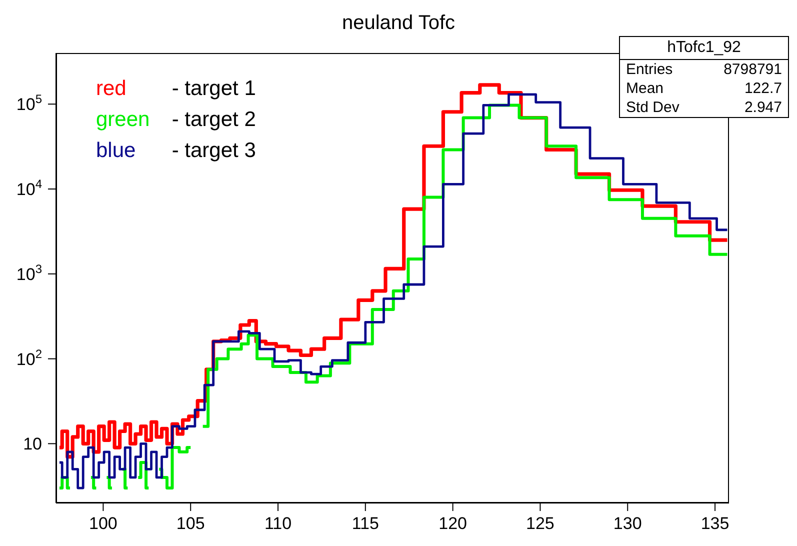  Describe the element at coordinates (540, 523) in the screenshot. I see `x-tick-label: 125` at that location.